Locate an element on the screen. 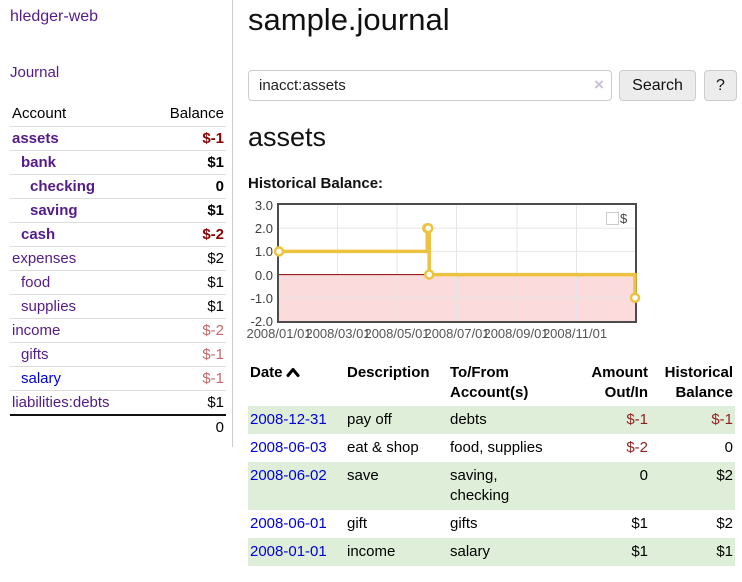 This screenshot has height=582, width=742. brand-link: hledger-web is located at coordinates (54, 16).